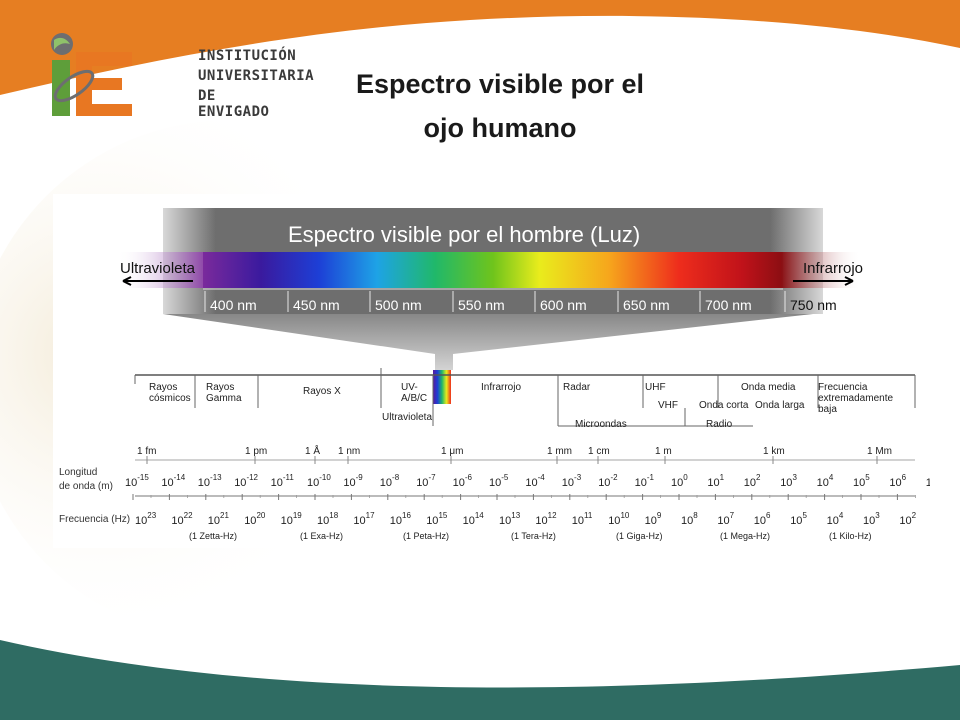 Image resolution: width=960 pixels, height=720 pixels. I want to click on frequency-named-label: (1 Kilo-Hz), so click(850, 536).